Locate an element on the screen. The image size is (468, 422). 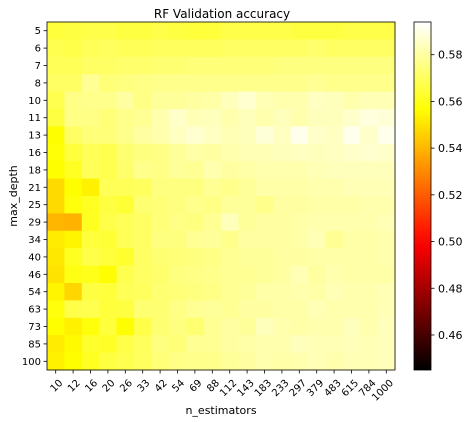
y-tick-label: 100 is located at coordinates (31, 362).